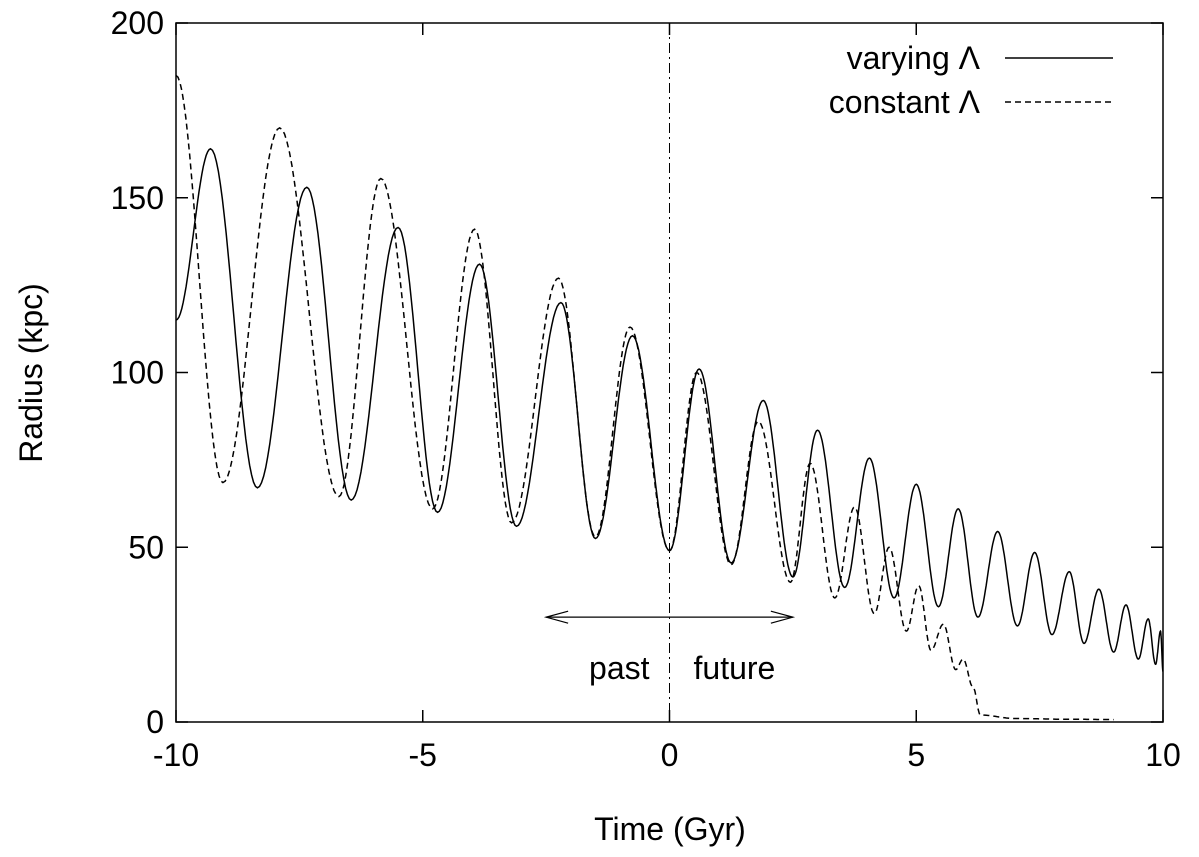 This screenshot has width=1199, height=857. I want to click on x-tick-label: -10, so click(176, 755).